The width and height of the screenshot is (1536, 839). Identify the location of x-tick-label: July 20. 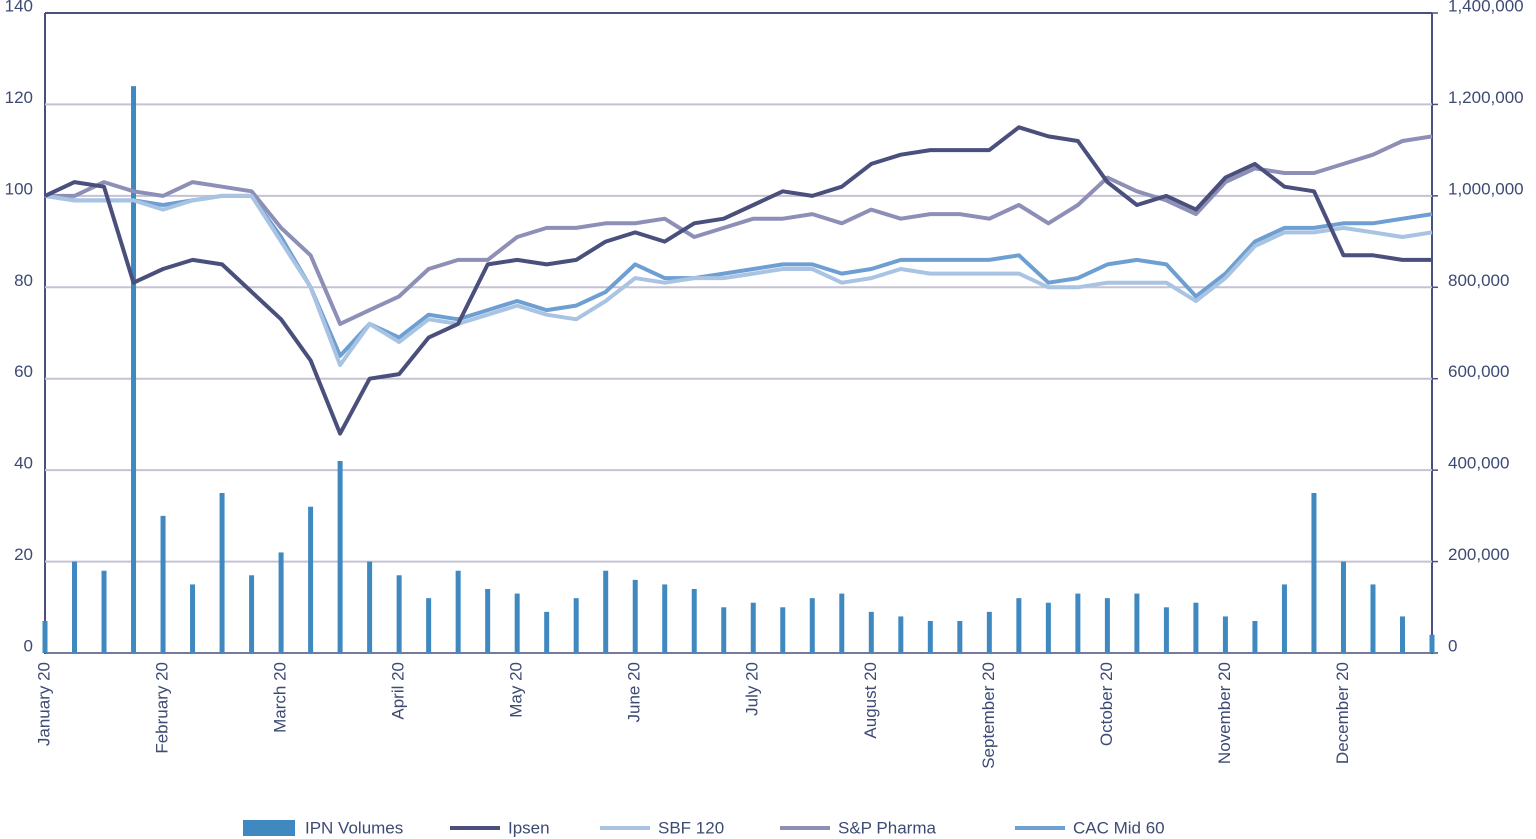
(752, 689).